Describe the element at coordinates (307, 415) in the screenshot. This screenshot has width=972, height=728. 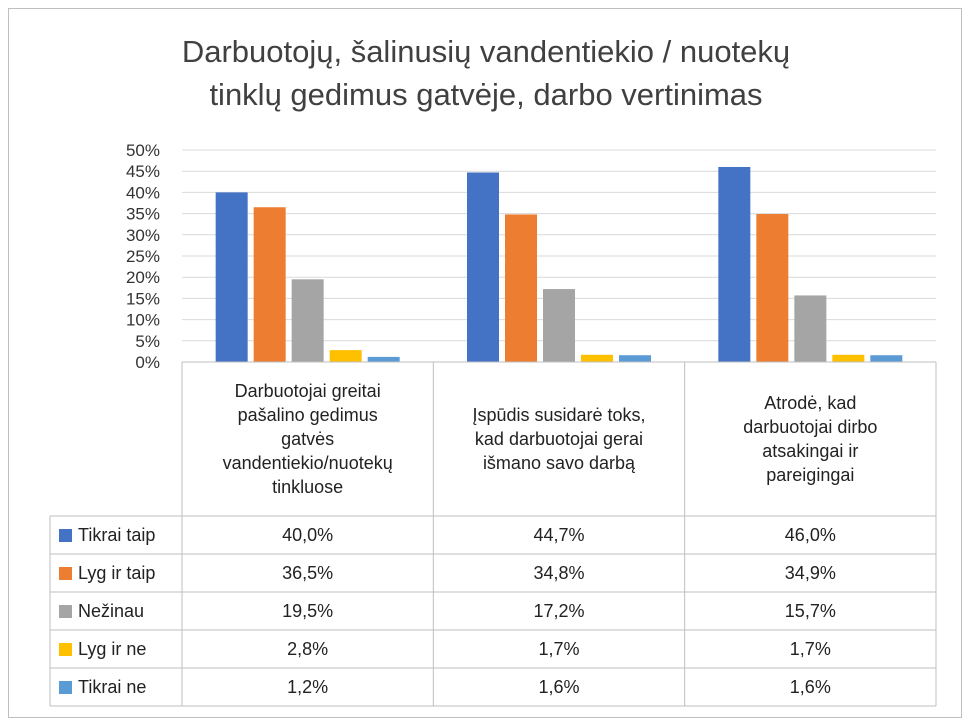
I see `x-category-line: pašalino gedimus` at that location.